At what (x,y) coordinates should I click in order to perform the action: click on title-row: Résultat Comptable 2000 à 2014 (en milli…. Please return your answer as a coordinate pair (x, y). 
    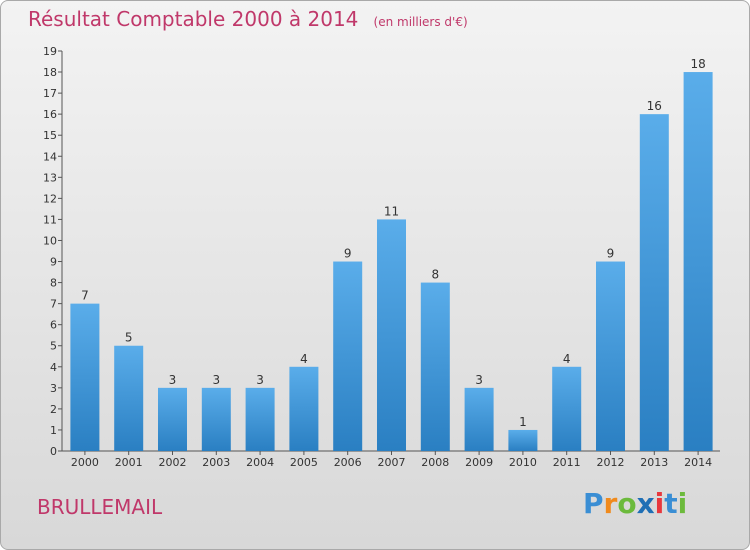
    Looking at the image, I should click on (248, 19).